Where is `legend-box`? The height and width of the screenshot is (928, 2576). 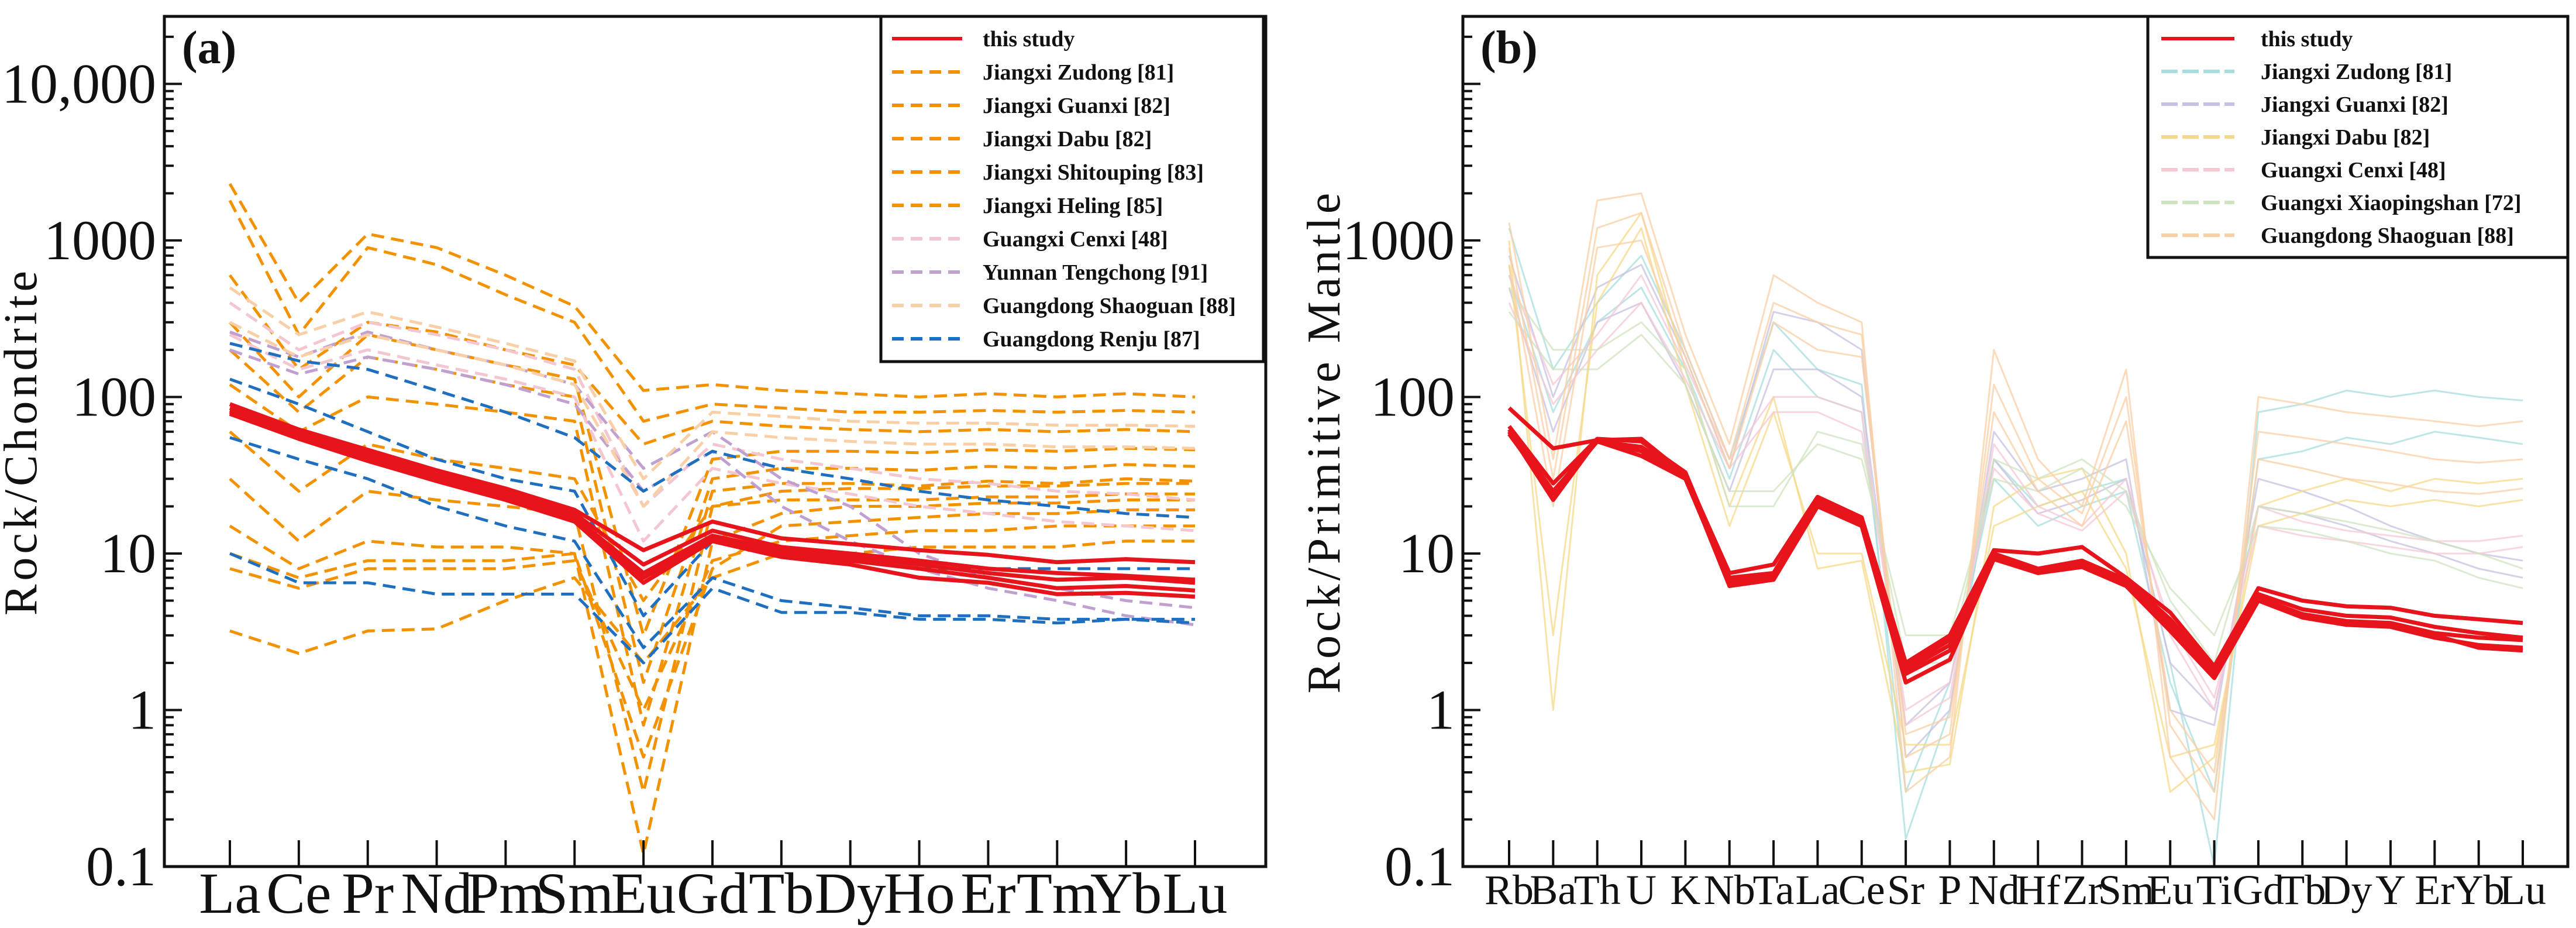
legend-box is located at coordinates (1072, 189).